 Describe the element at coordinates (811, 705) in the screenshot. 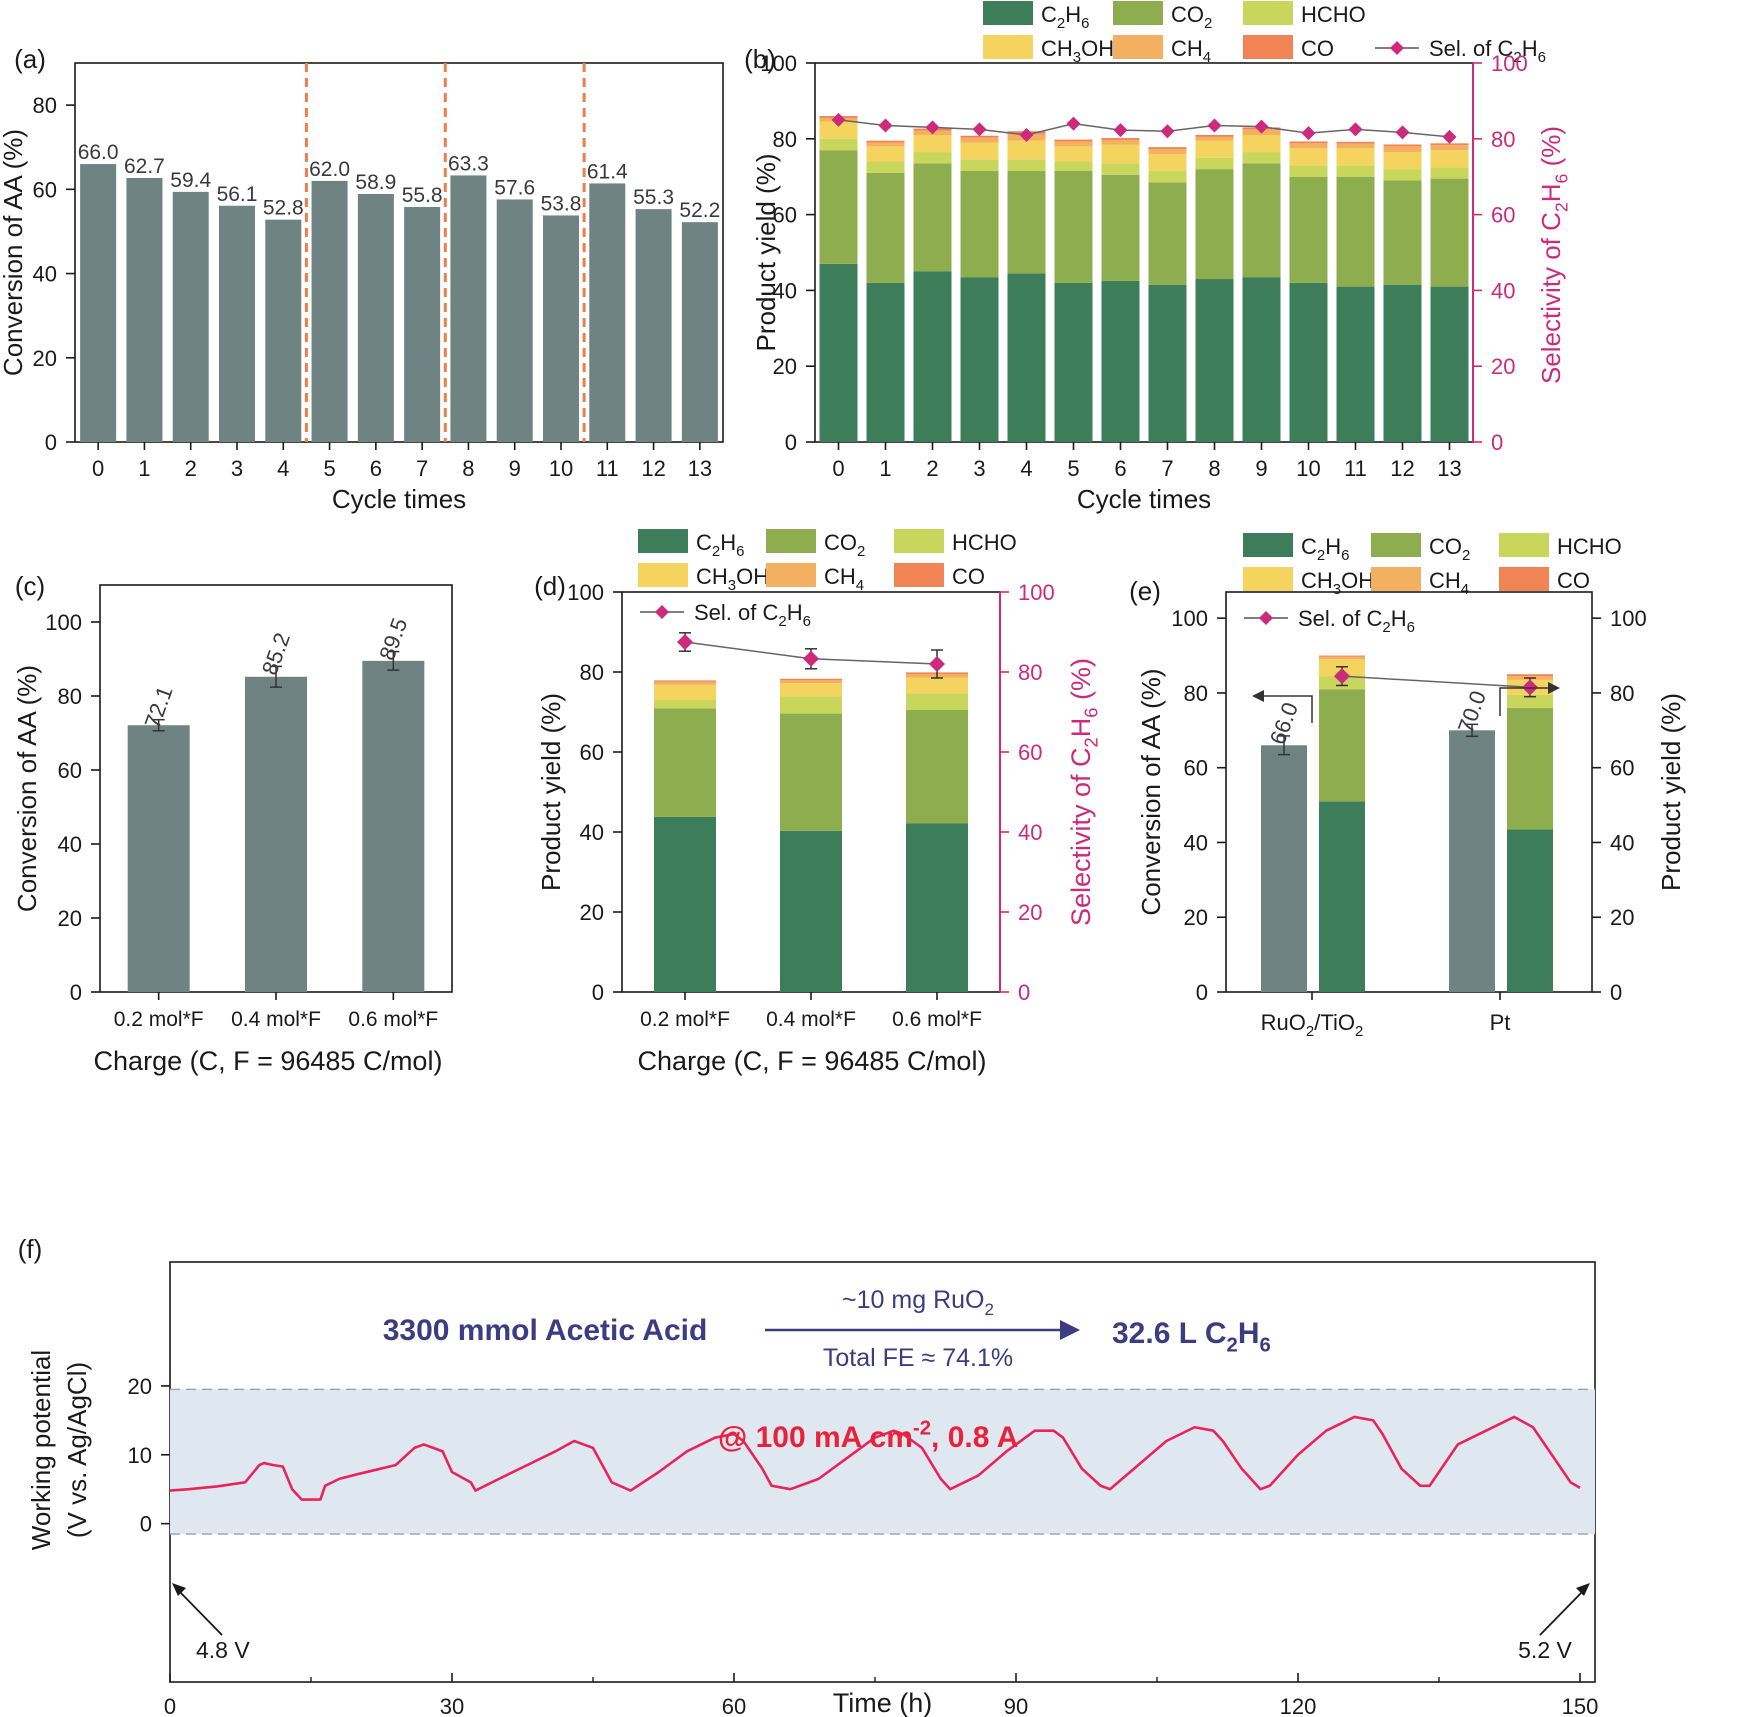

I see `panel-d-bar-hcho` at that location.